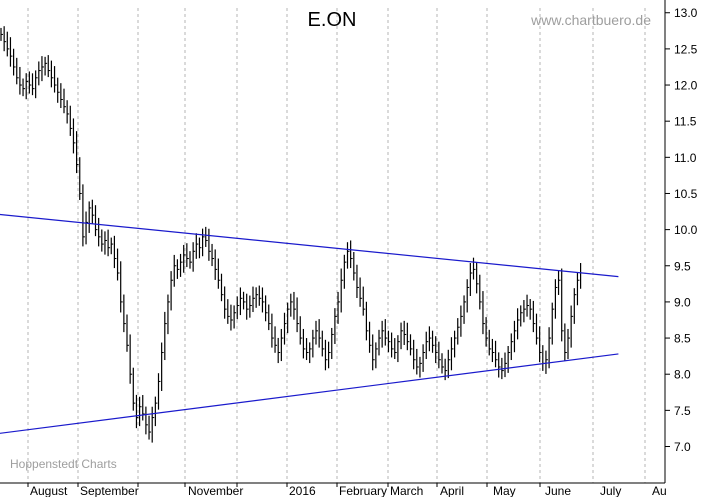 The image size is (715, 502). Describe the element at coordinates (610, 490) in the screenshot. I see `x-tick-label: July` at that location.